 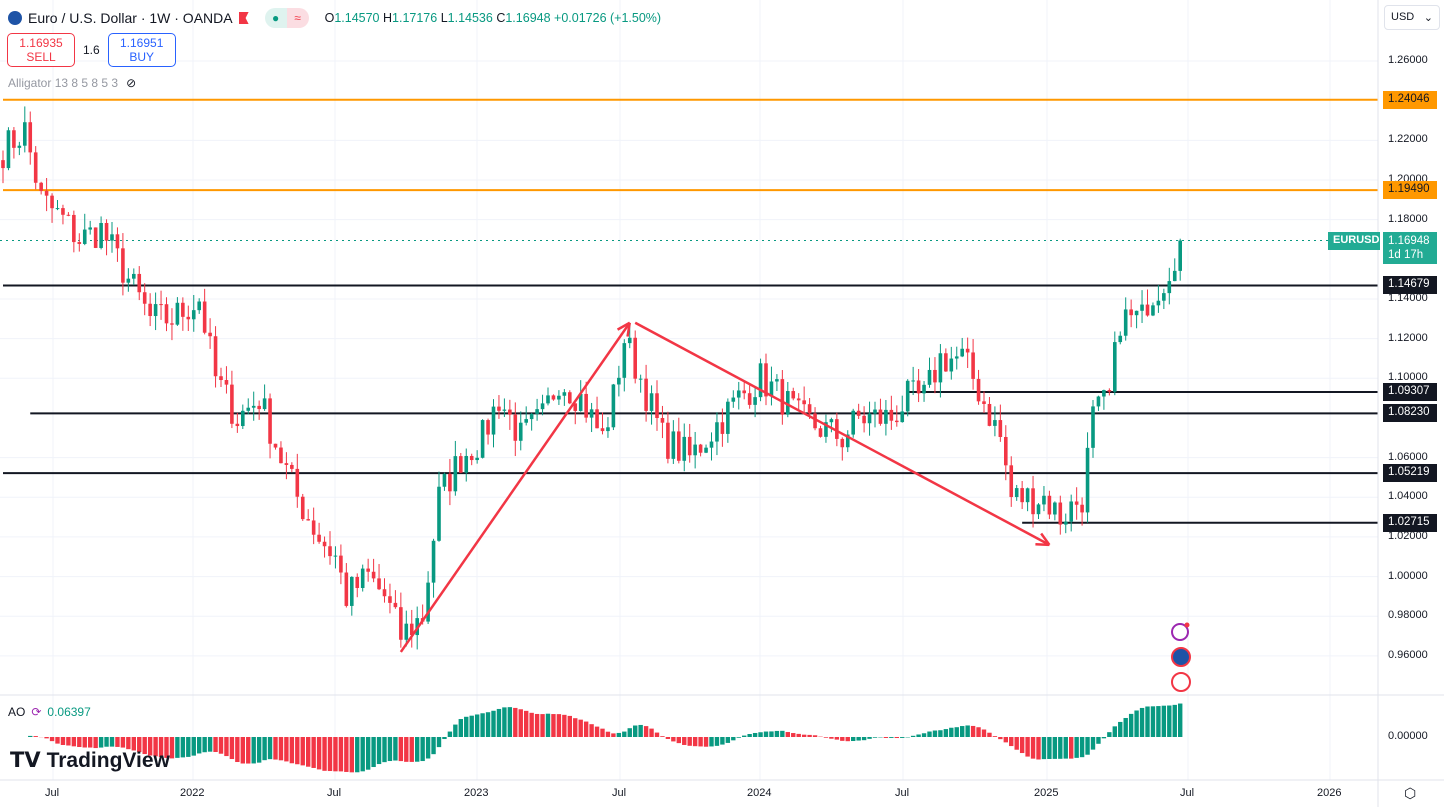 I want to click on market-status: ● ≈, so click(x=286, y=18).